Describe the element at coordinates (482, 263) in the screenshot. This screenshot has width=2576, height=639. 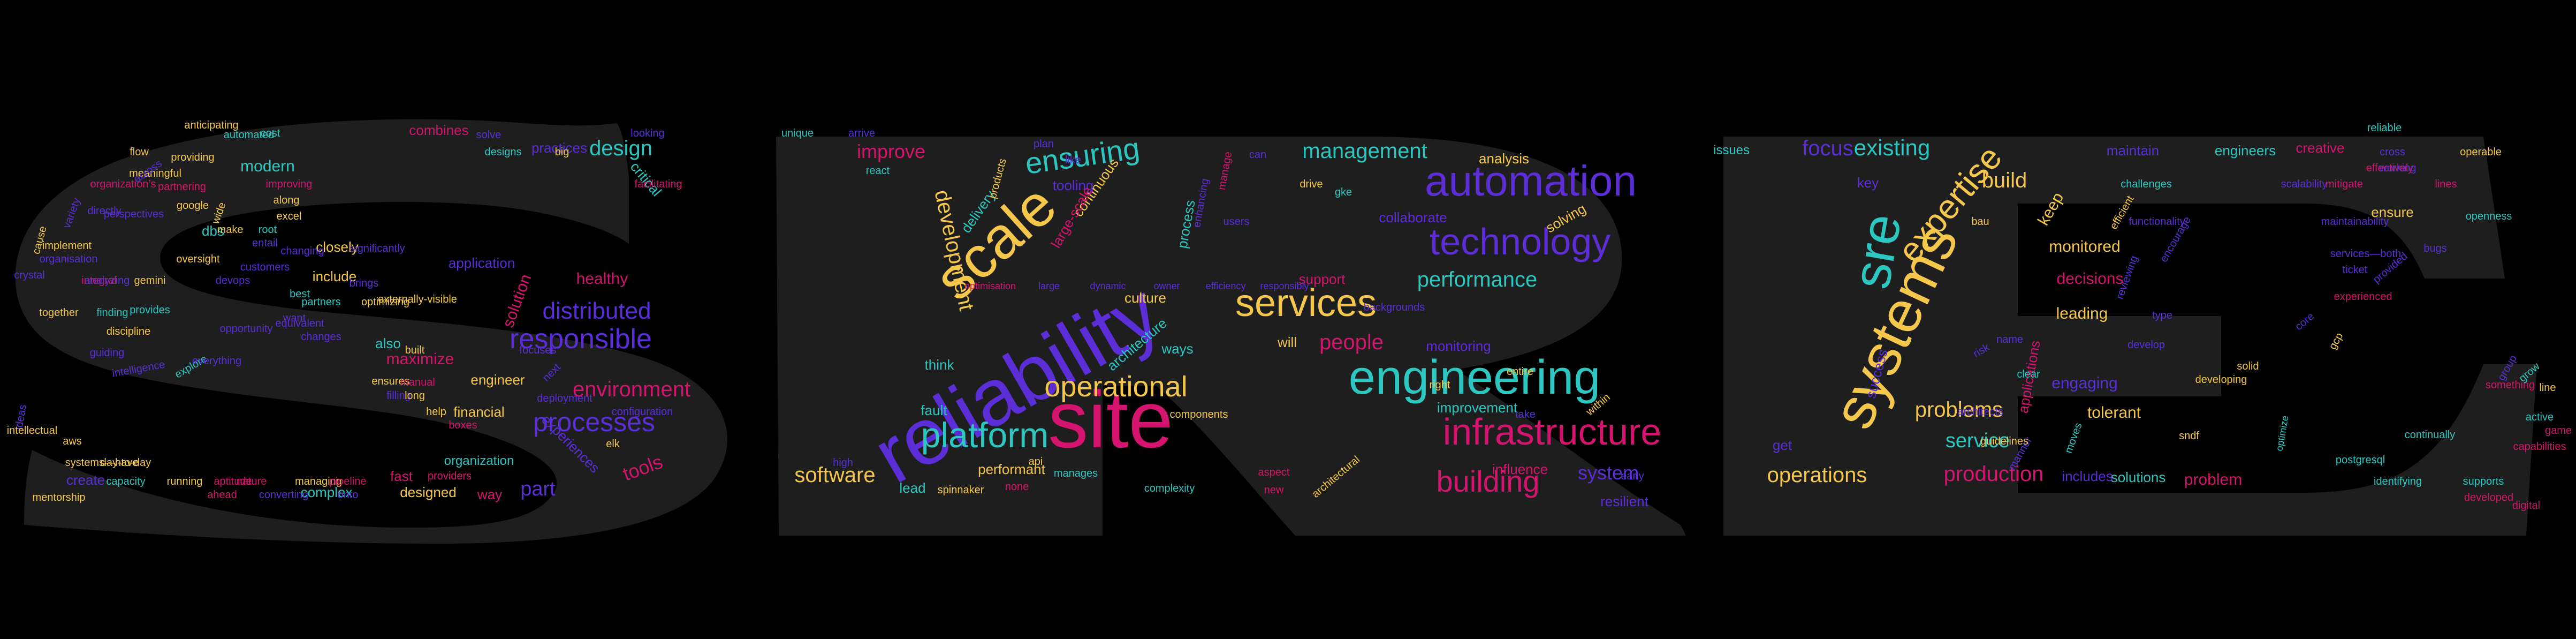
I see `cloud-word-application: application` at that location.